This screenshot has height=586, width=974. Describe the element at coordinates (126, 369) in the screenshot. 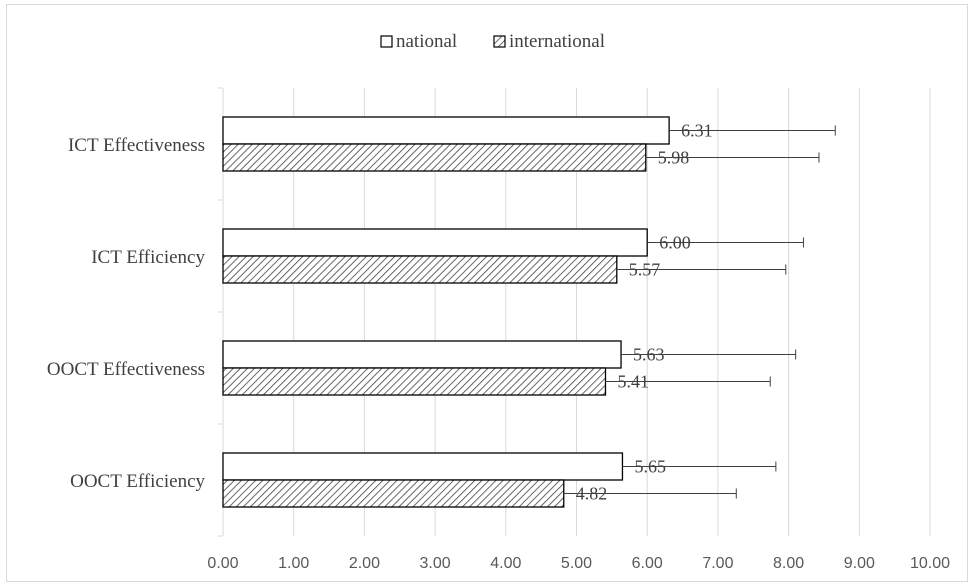

I see `category-label: OOCT Effectiveness` at that location.